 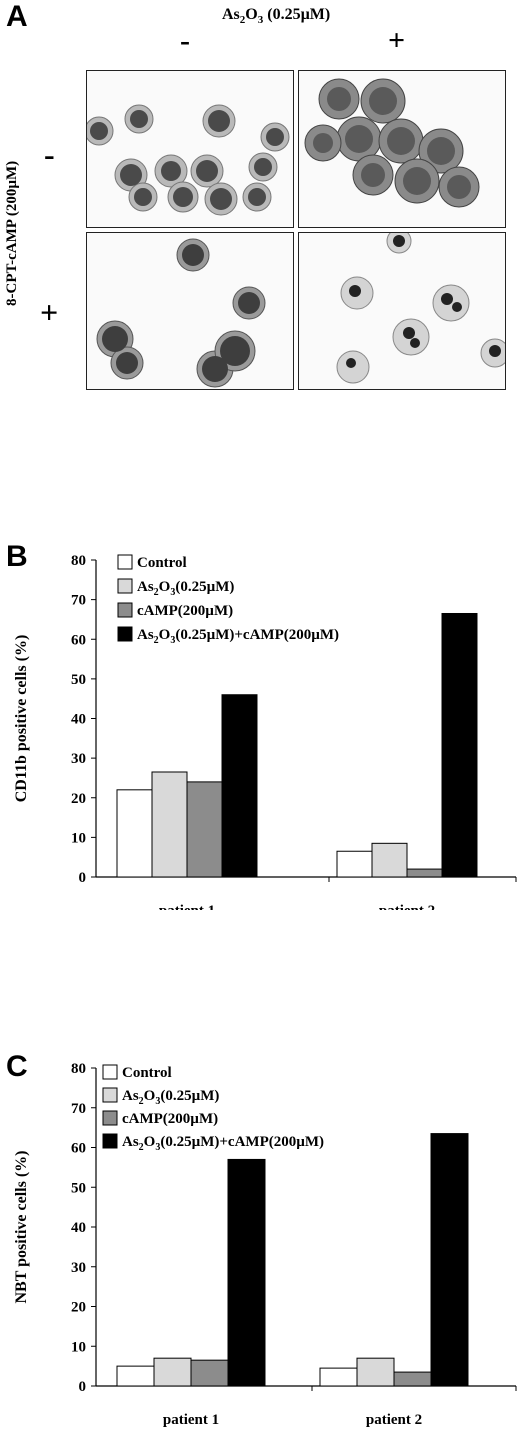 What do you see at coordinates (17, 1066) in the screenshot?
I see `panel-c-letter: C` at bounding box center [17, 1066].